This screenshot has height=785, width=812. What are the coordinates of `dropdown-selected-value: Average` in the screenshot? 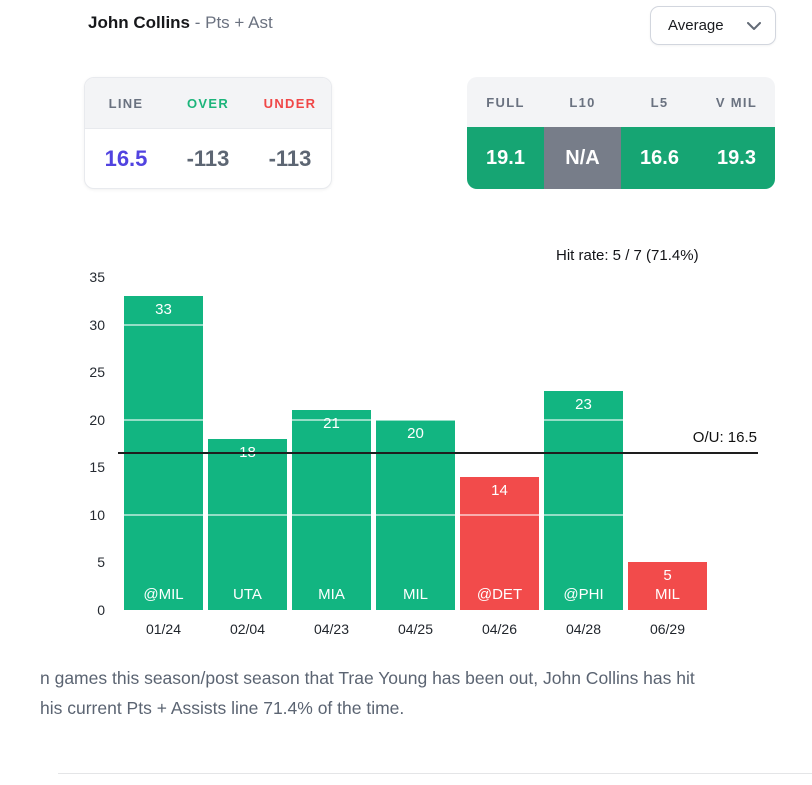 It's located at (696, 25).